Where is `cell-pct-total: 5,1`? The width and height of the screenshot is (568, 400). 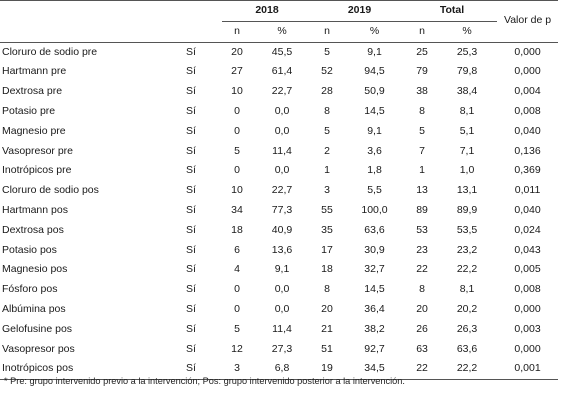
cell-pct-total: 5,1 is located at coordinates (467, 130).